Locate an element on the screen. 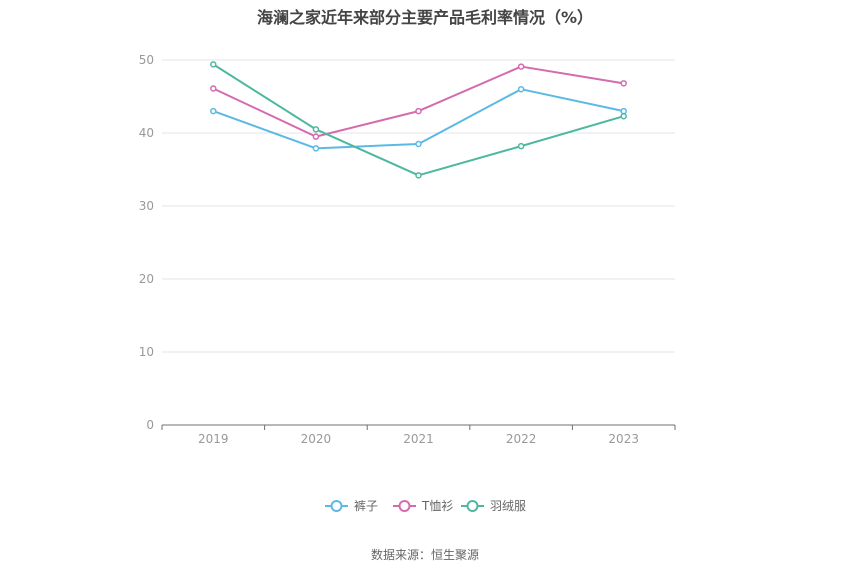 The image size is (850, 575). x-tick-label: 2022 is located at coordinates (521, 439).